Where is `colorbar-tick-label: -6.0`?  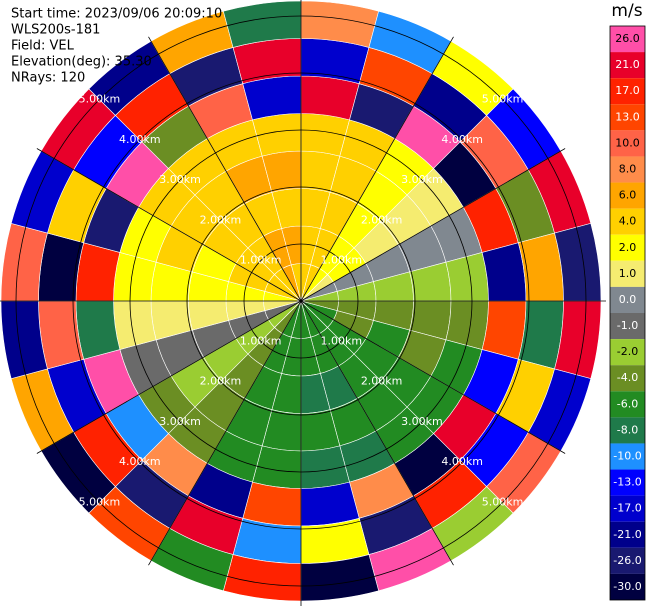
colorbar-tick-label: -6.0 is located at coordinates (627, 403).